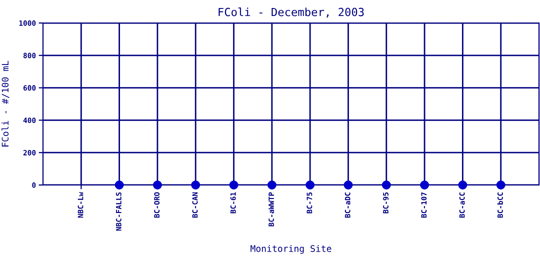 Image resolution: width=540 pixels, height=260 pixels. Describe the element at coordinates (291, 13) in the screenshot. I see `chart-title: FColi - December, 2003` at that location.